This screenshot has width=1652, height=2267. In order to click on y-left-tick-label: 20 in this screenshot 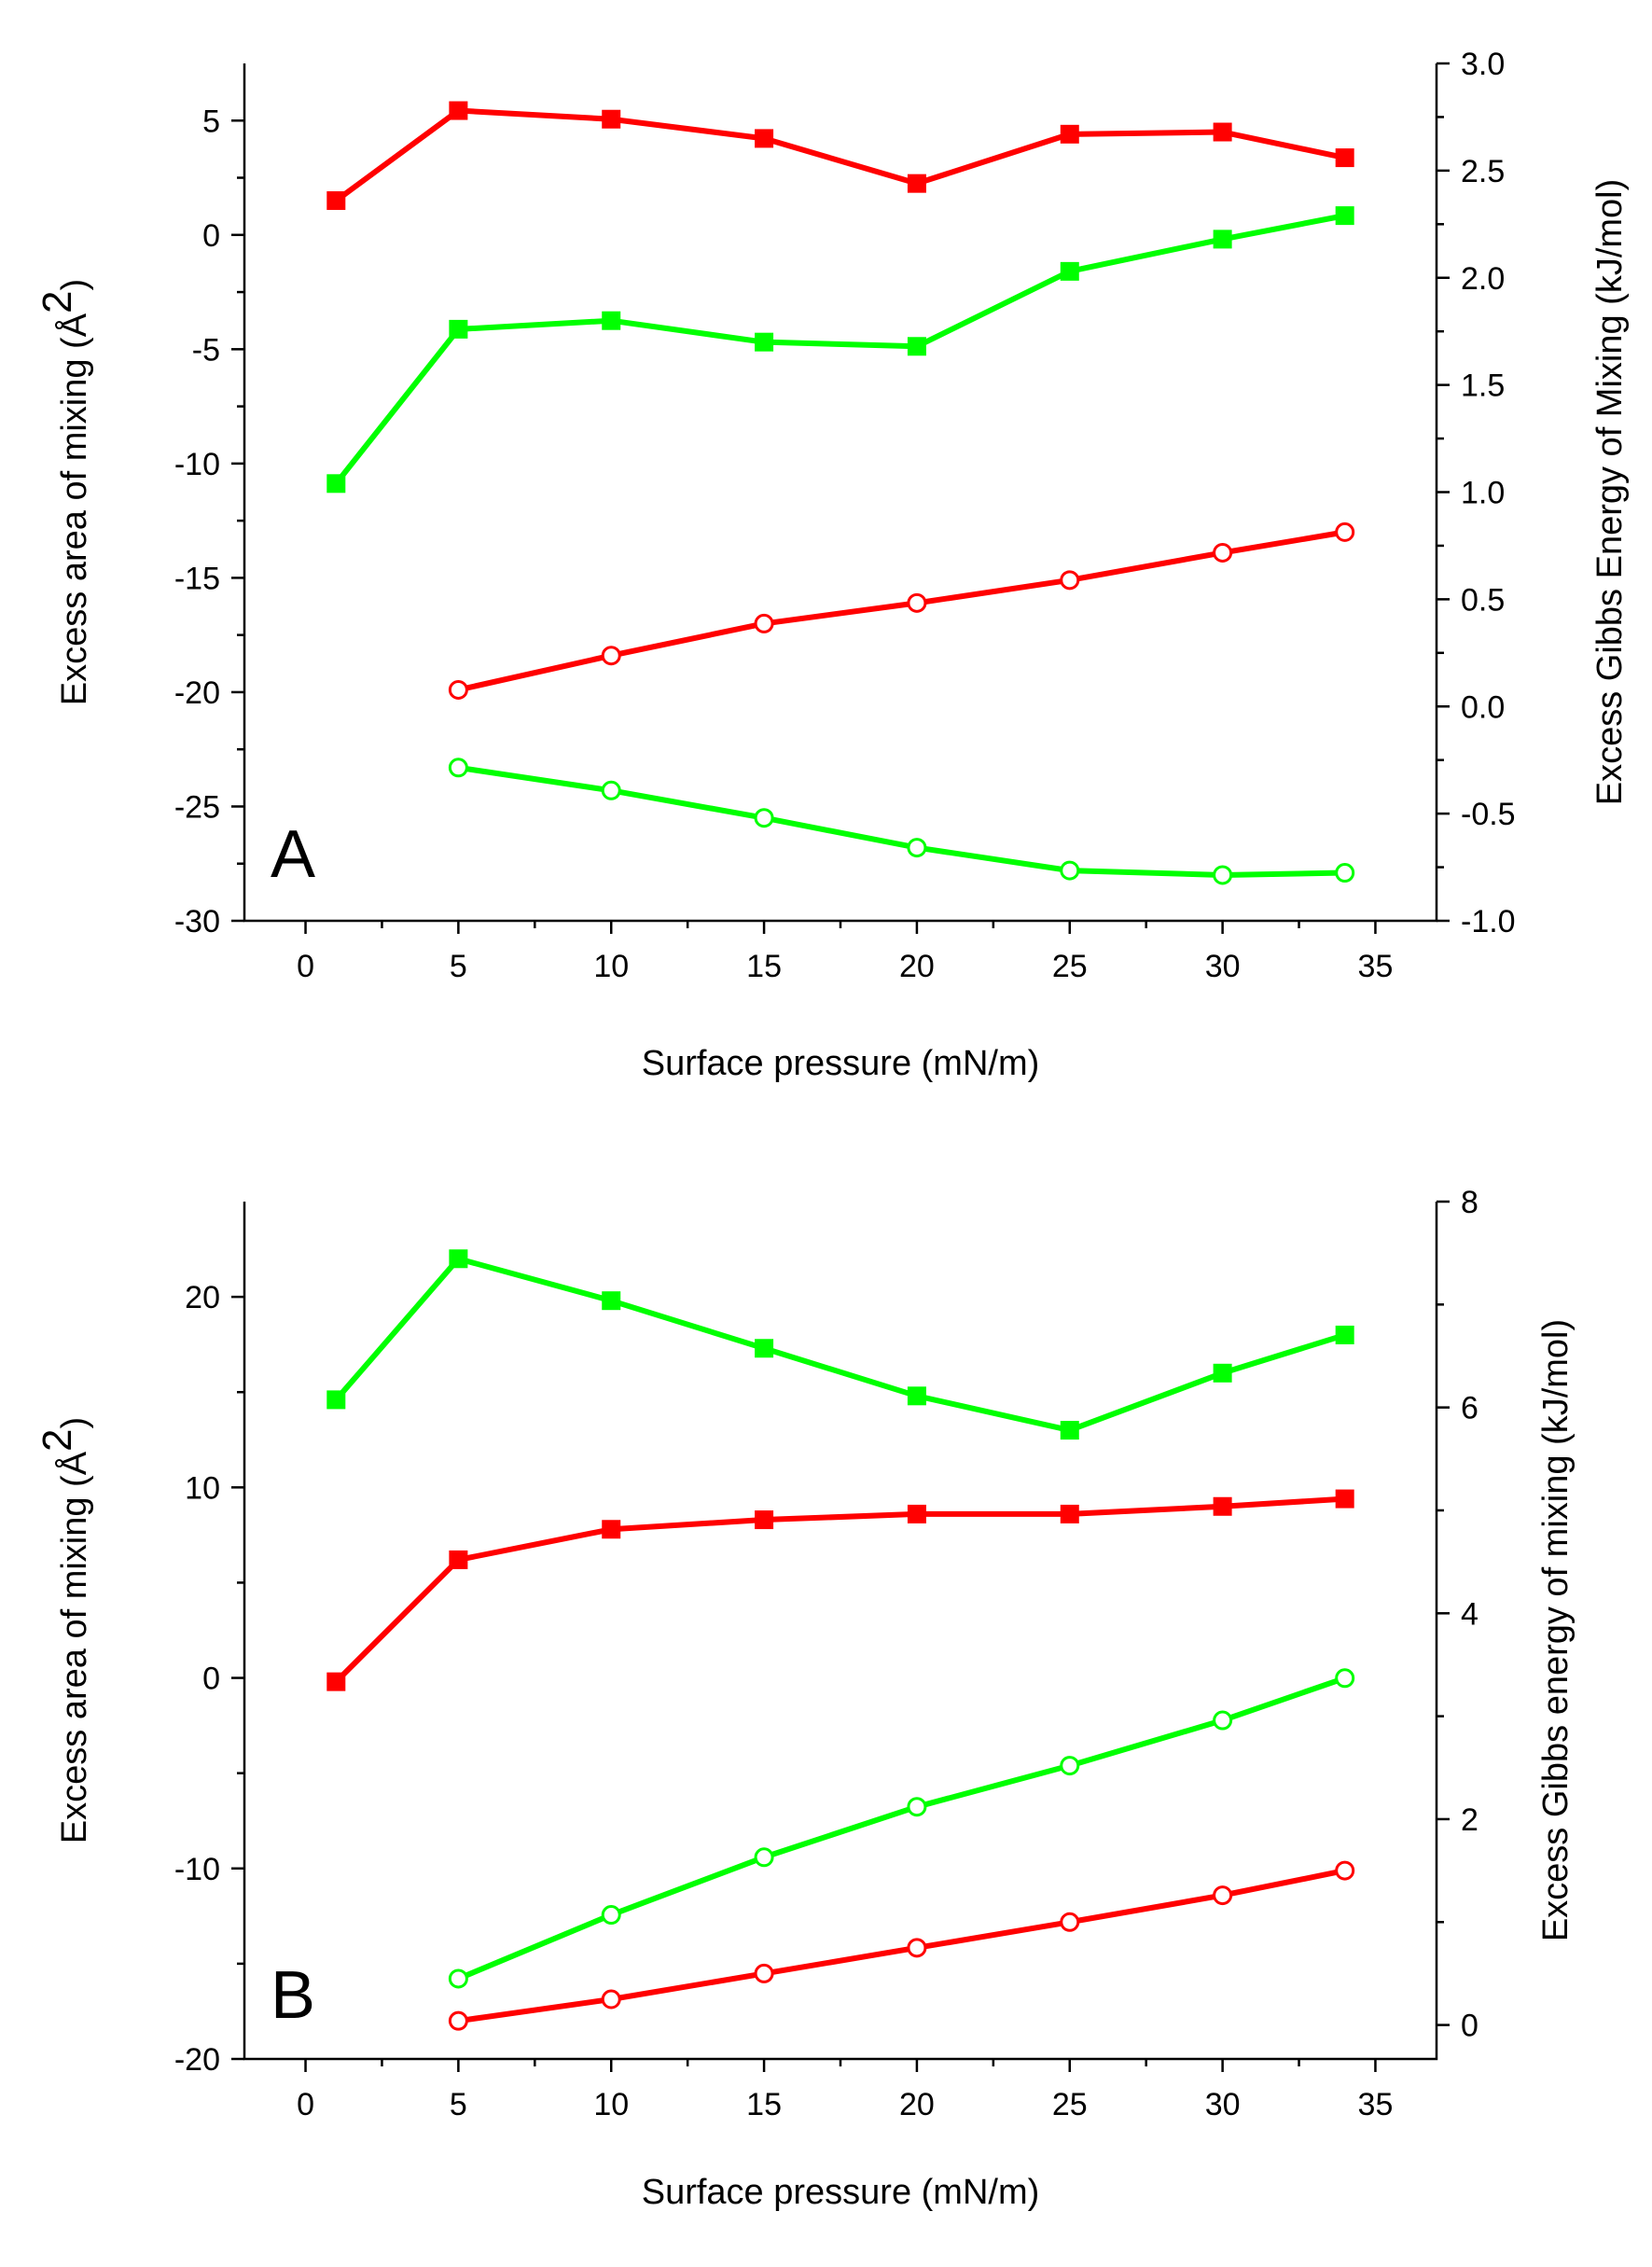, I will do `click(202, 1298)`.